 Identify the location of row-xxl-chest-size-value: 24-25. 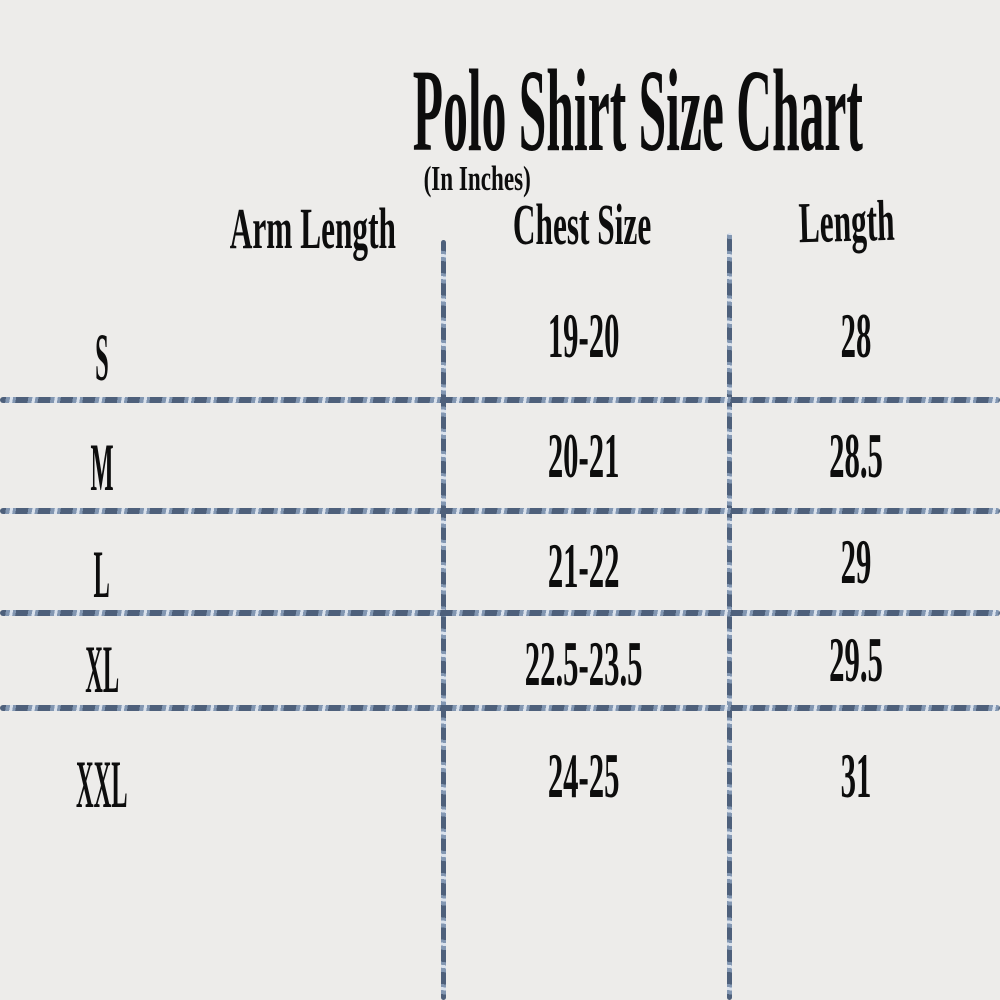
(584, 775).